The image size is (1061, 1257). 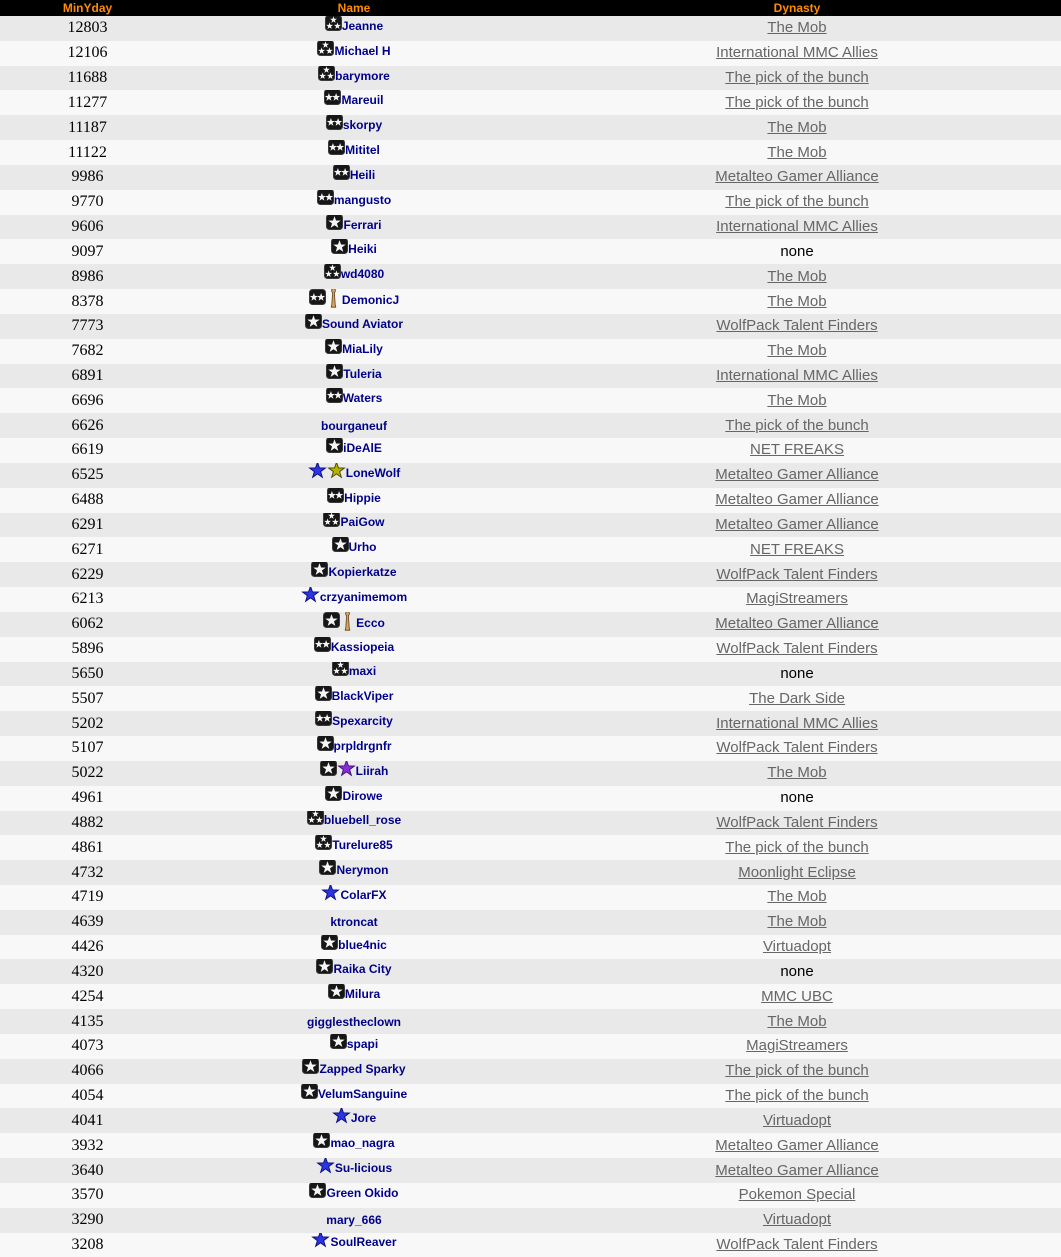 I want to click on player-name-link: Urho, so click(x=362, y=547).